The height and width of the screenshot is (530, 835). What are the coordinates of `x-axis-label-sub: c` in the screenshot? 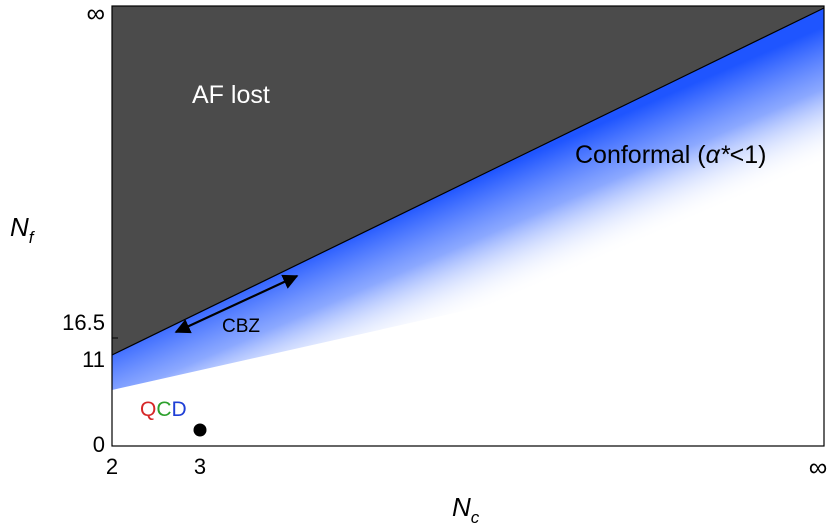 It's located at (475, 517).